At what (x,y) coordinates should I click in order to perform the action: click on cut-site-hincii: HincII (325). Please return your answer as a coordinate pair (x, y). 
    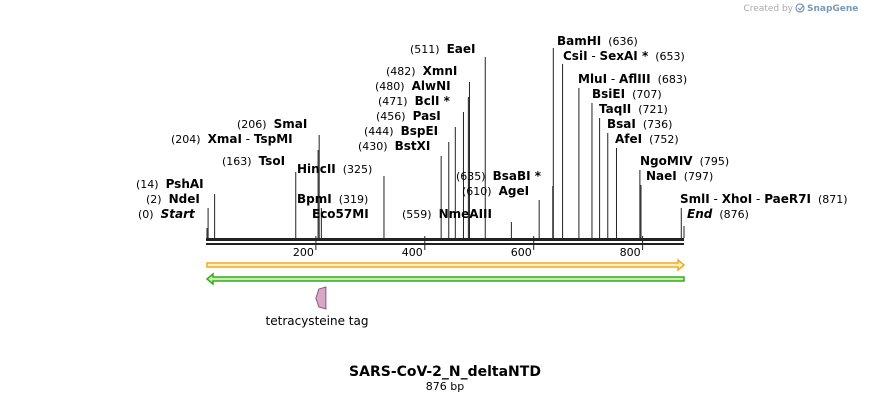
    Looking at the image, I should click on (334, 169).